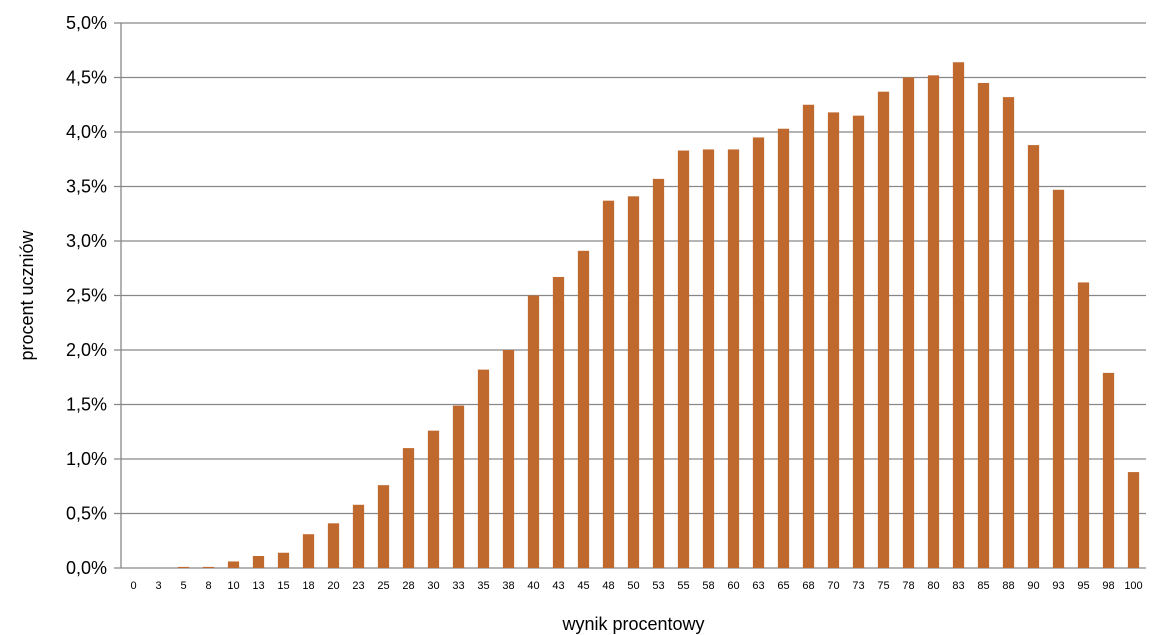 The width and height of the screenshot is (1152, 635). What do you see at coordinates (958, 586) in the screenshot?
I see `x-tick-label: 83` at bounding box center [958, 586].